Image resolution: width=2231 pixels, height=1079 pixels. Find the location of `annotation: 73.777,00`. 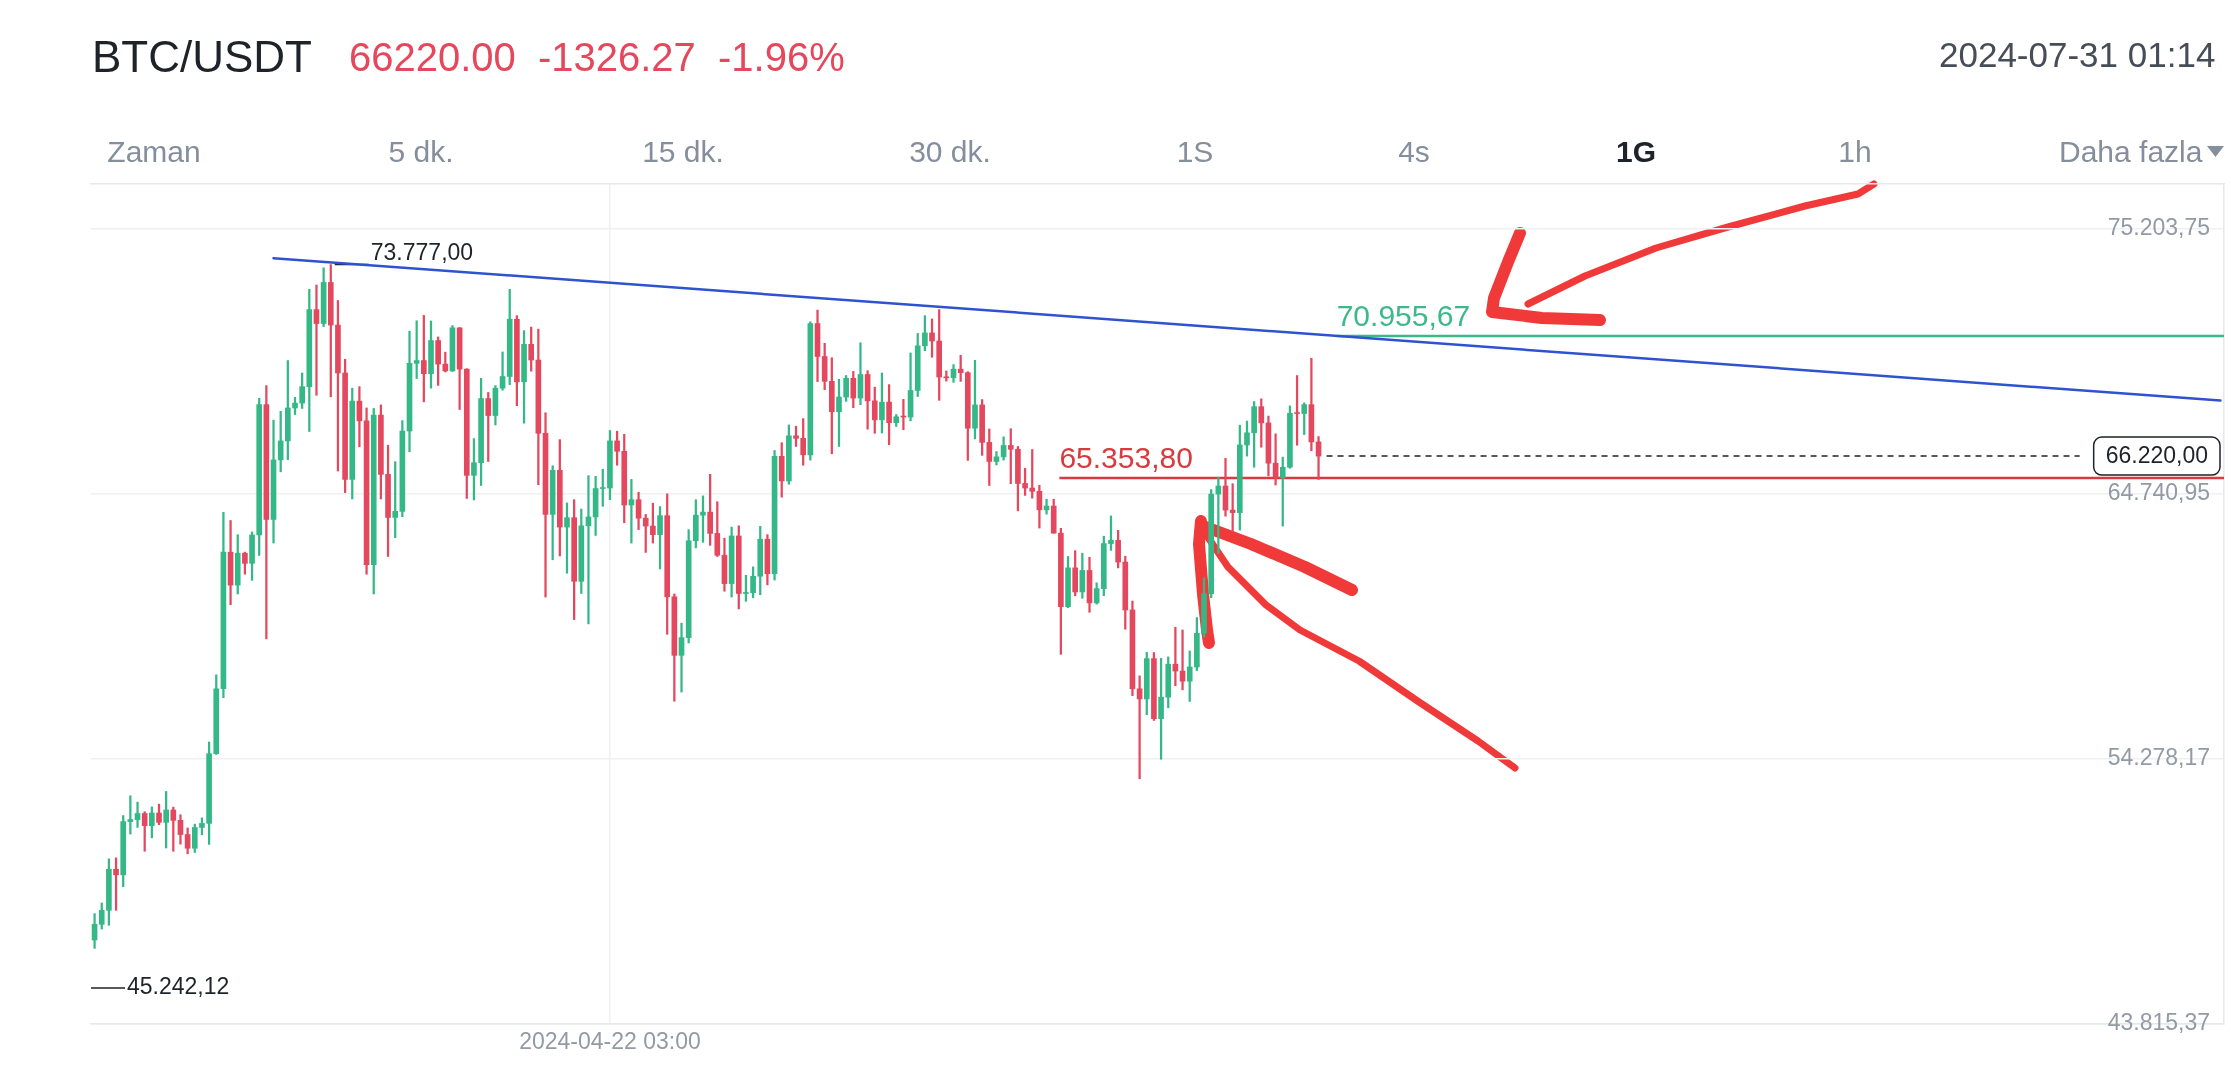

annotation: 73.777,00 is located at coordinates (422, 251).